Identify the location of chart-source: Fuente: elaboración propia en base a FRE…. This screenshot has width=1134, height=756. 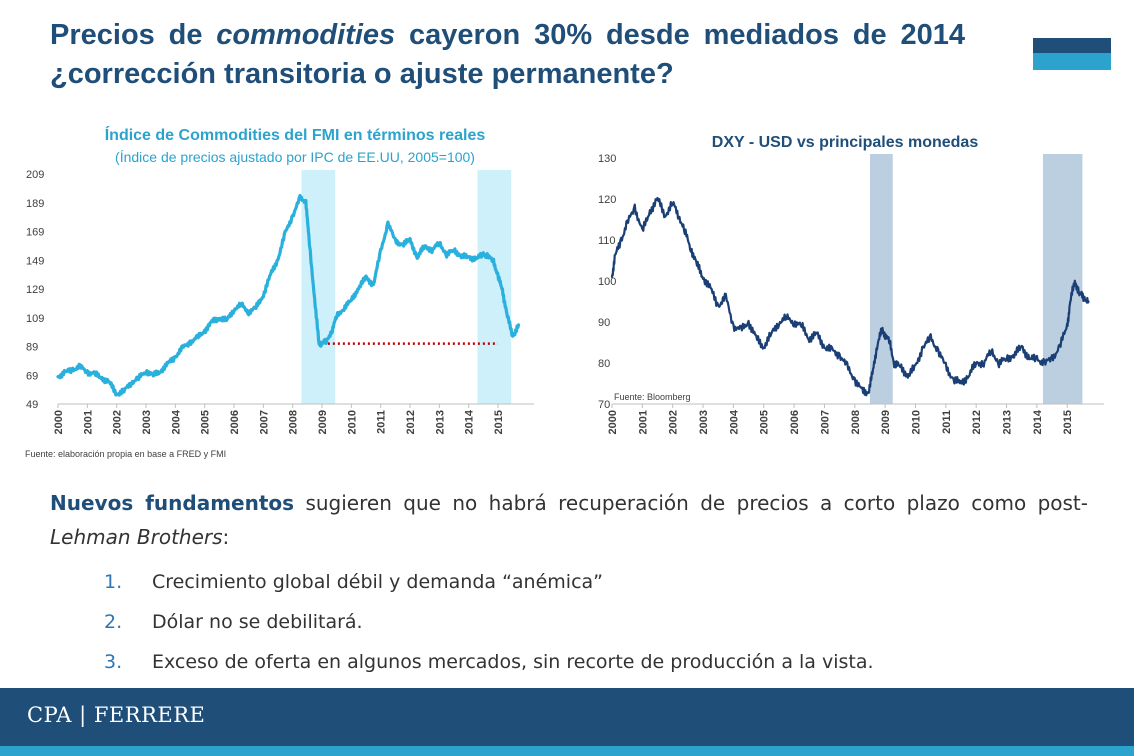
(125, 454).